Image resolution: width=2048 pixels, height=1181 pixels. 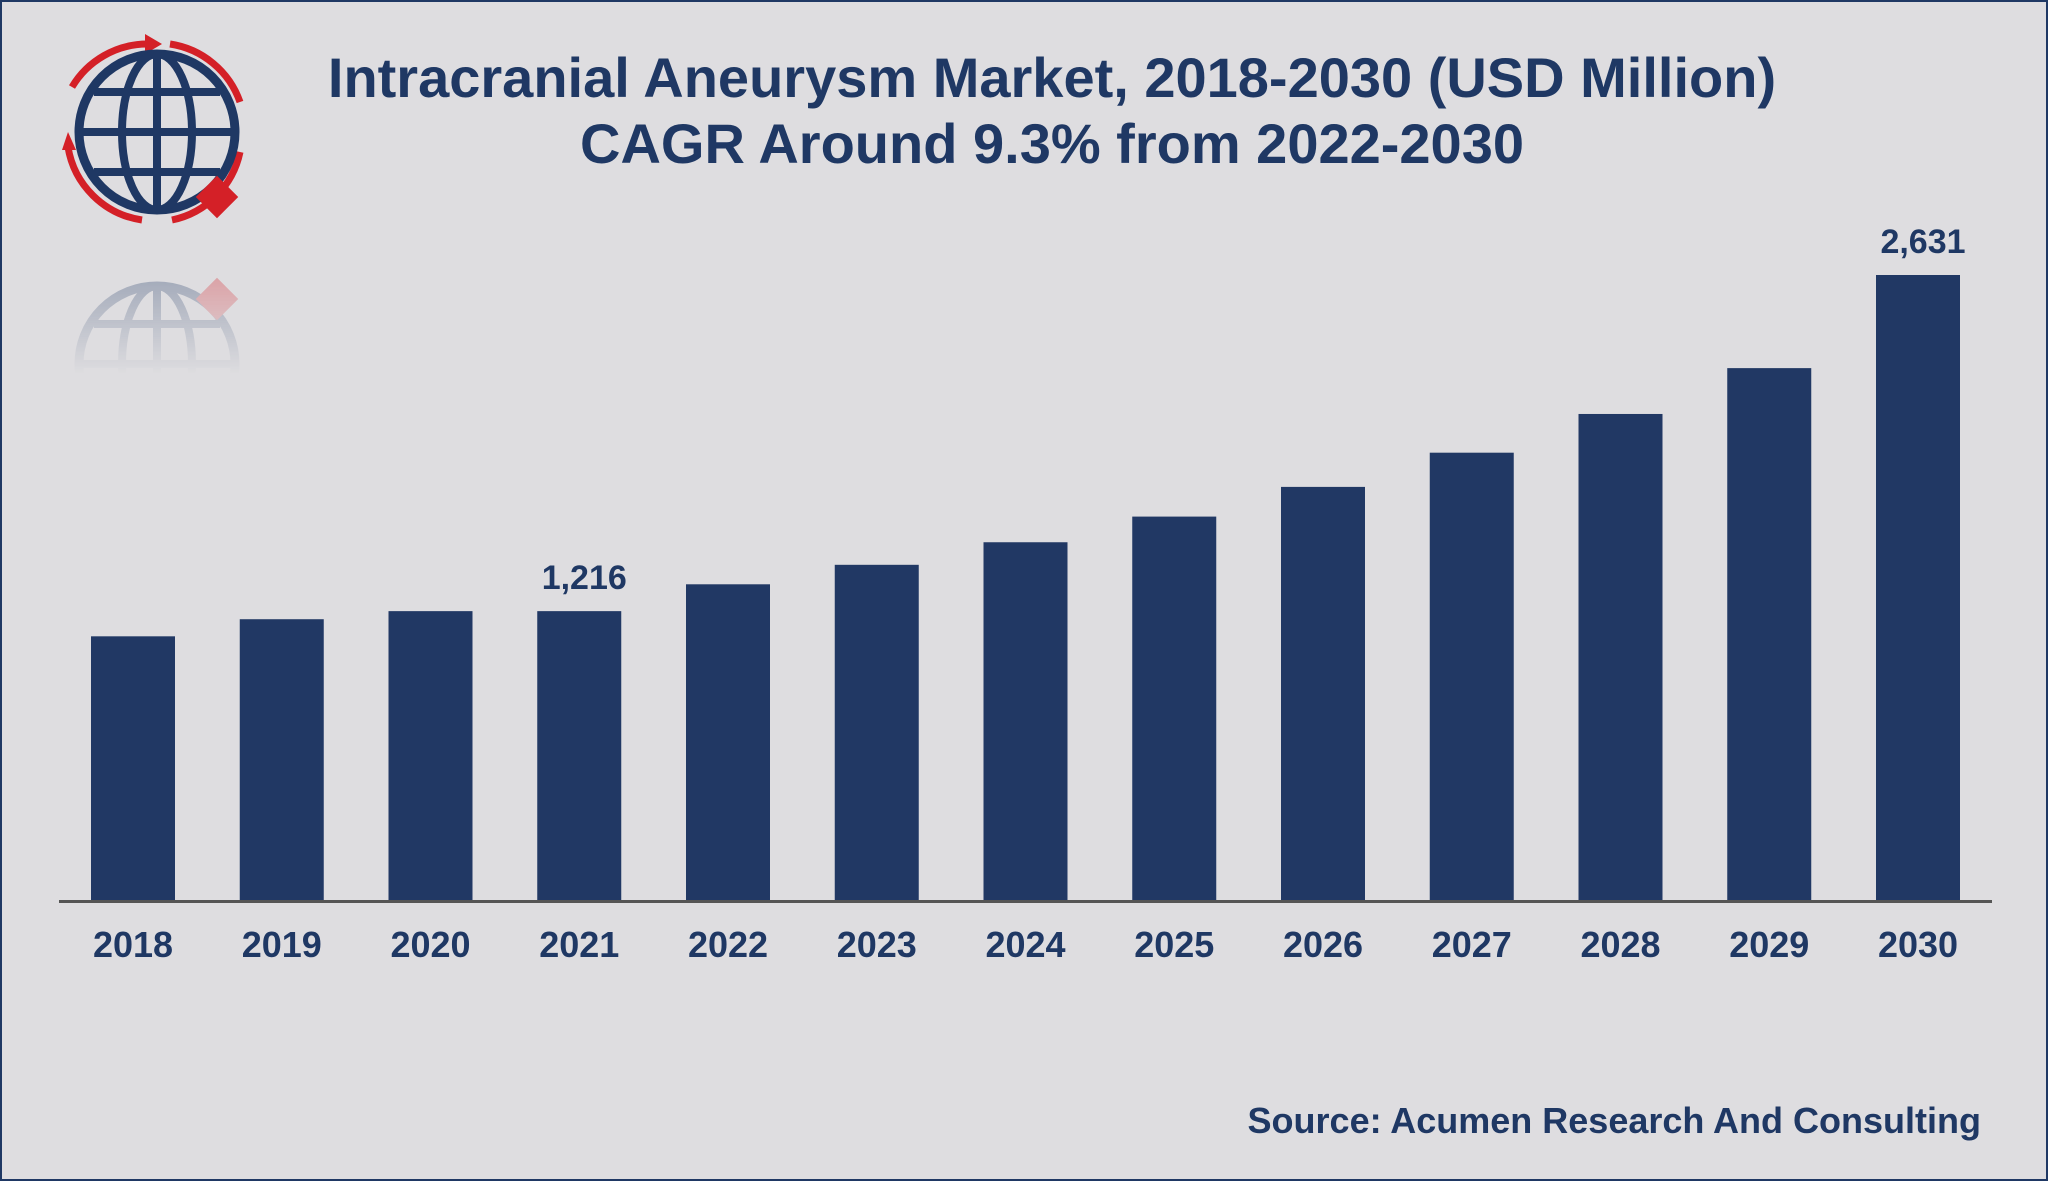 I want to click on x-tick-label: 2021, so click(x=579, y=944).